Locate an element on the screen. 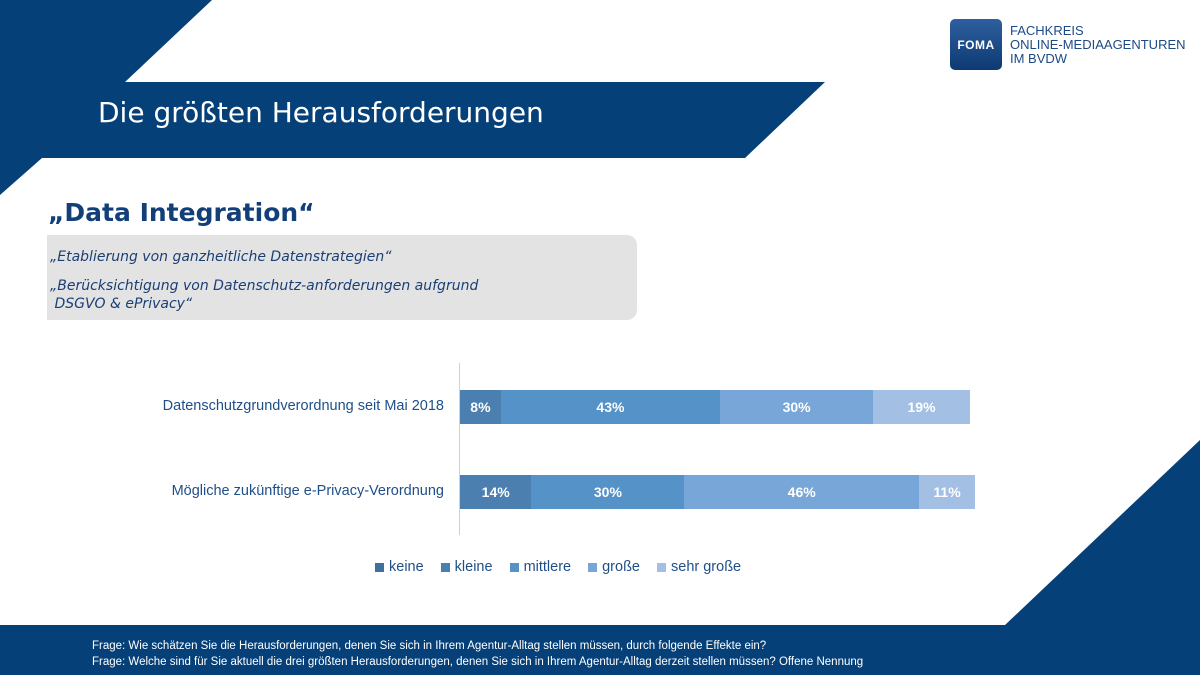 This screenshot has height=675, width=1200. legend-item: mittlere is located at coordinates (540, 567).